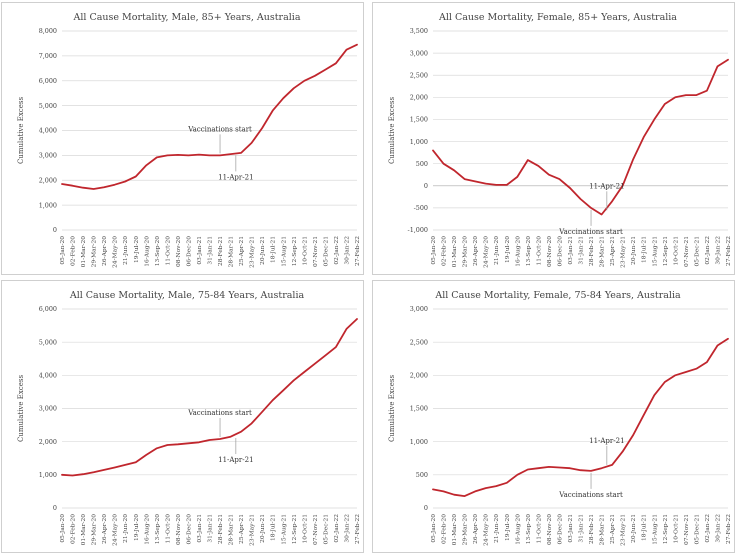 This screenshot has width=737, height=555. Describe the element at coordinates (48, 342) in the screenshot. I see `y-tick-label: 5,000` at that location.